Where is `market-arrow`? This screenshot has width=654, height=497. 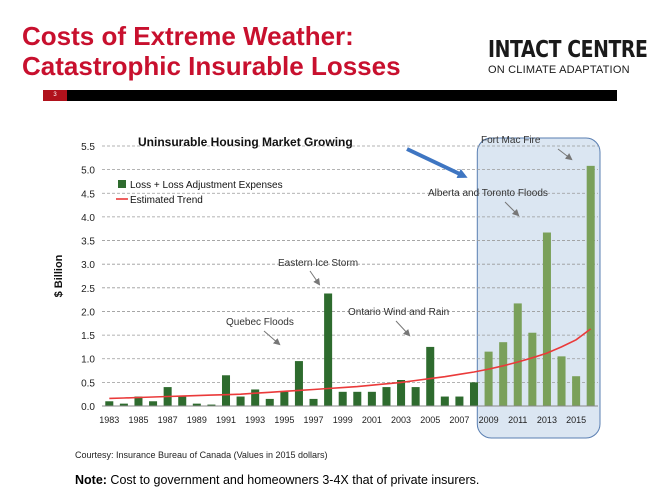
market-arrow is located at coordinates (437, 162).